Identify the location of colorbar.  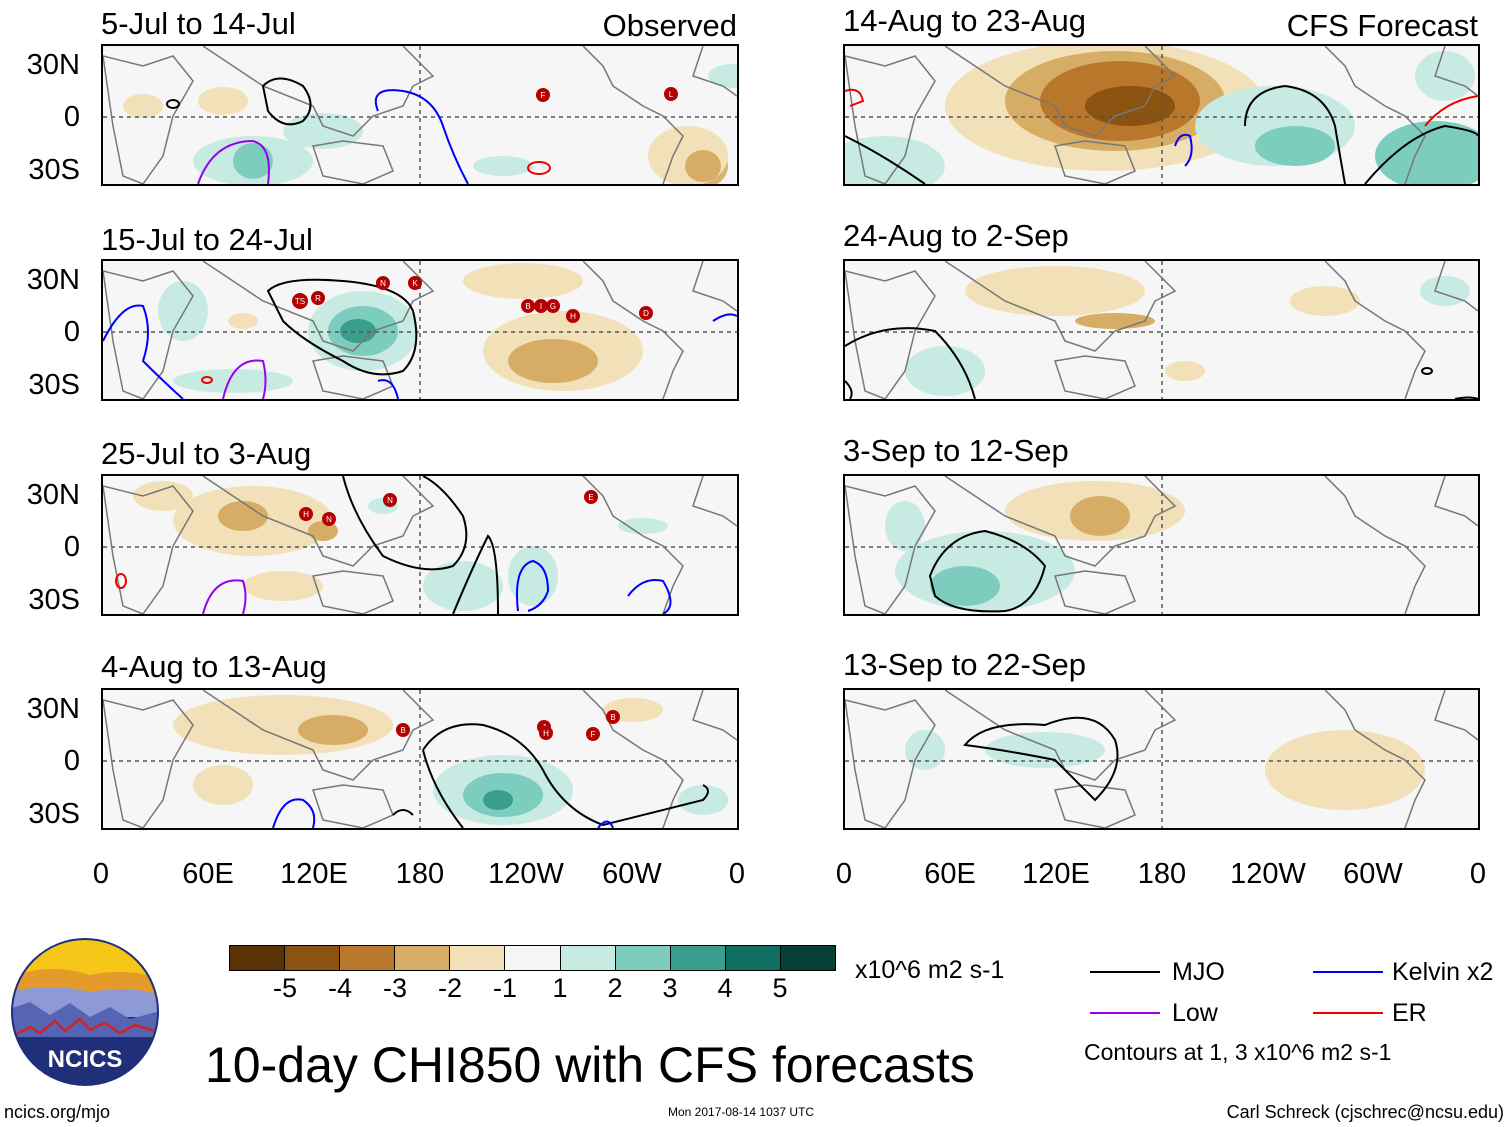
(532, 958).